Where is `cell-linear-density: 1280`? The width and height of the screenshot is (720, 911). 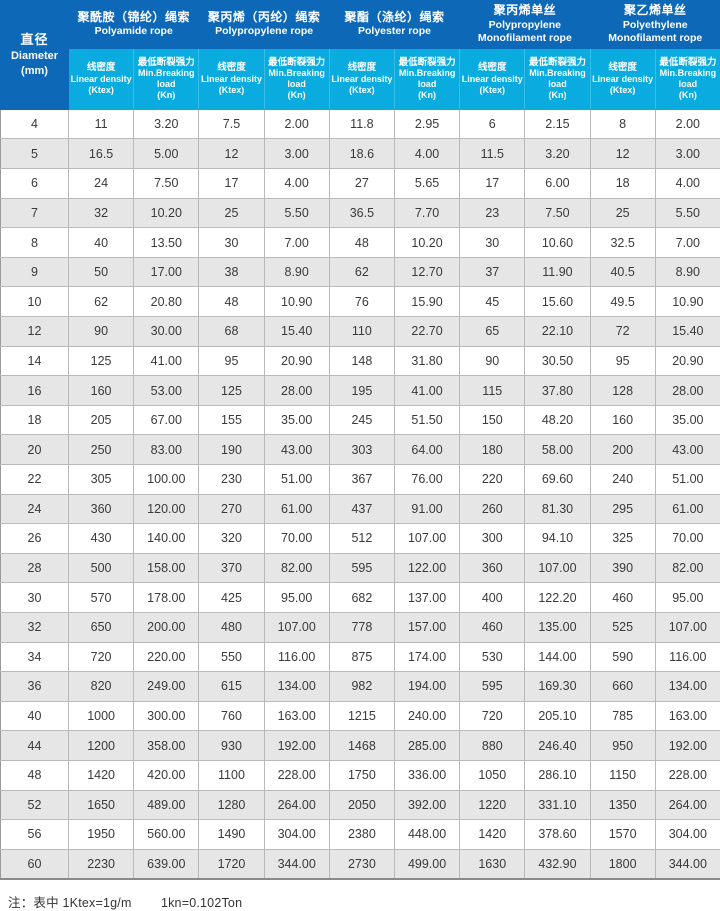
cell-linear-density: 1280 is located at coordinates (231, 805).